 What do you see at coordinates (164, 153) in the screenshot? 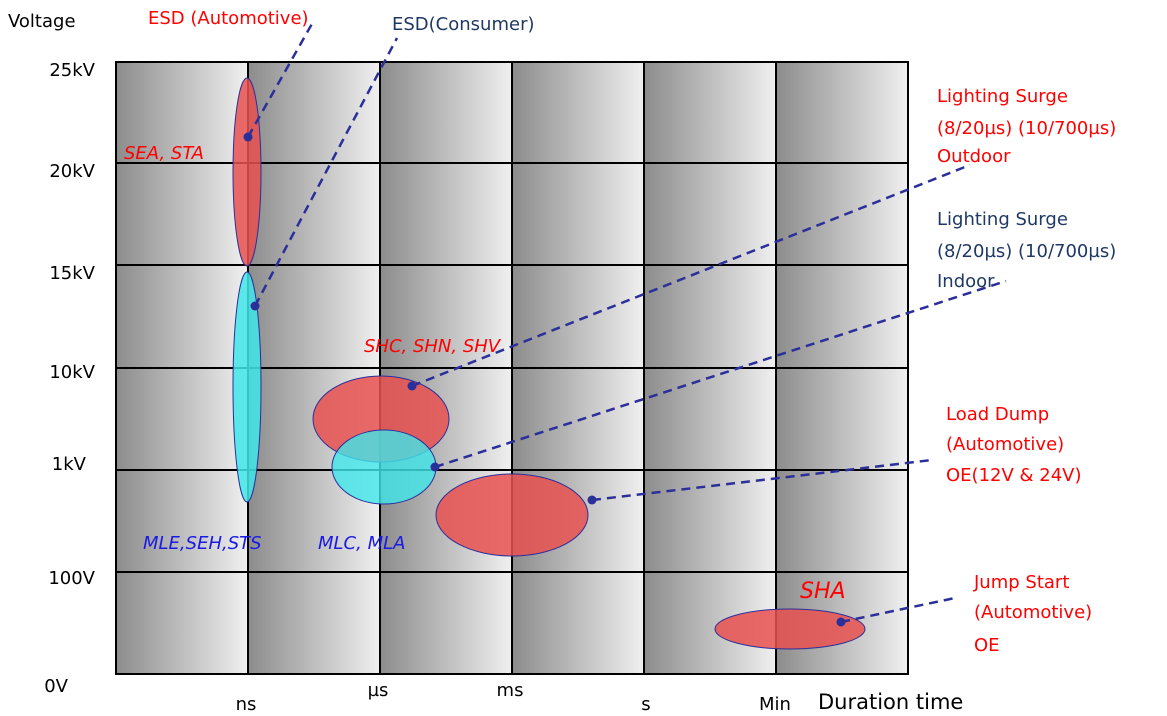
I see `sea-sta-label: SEA, STA` at bounding box center [164, 153].